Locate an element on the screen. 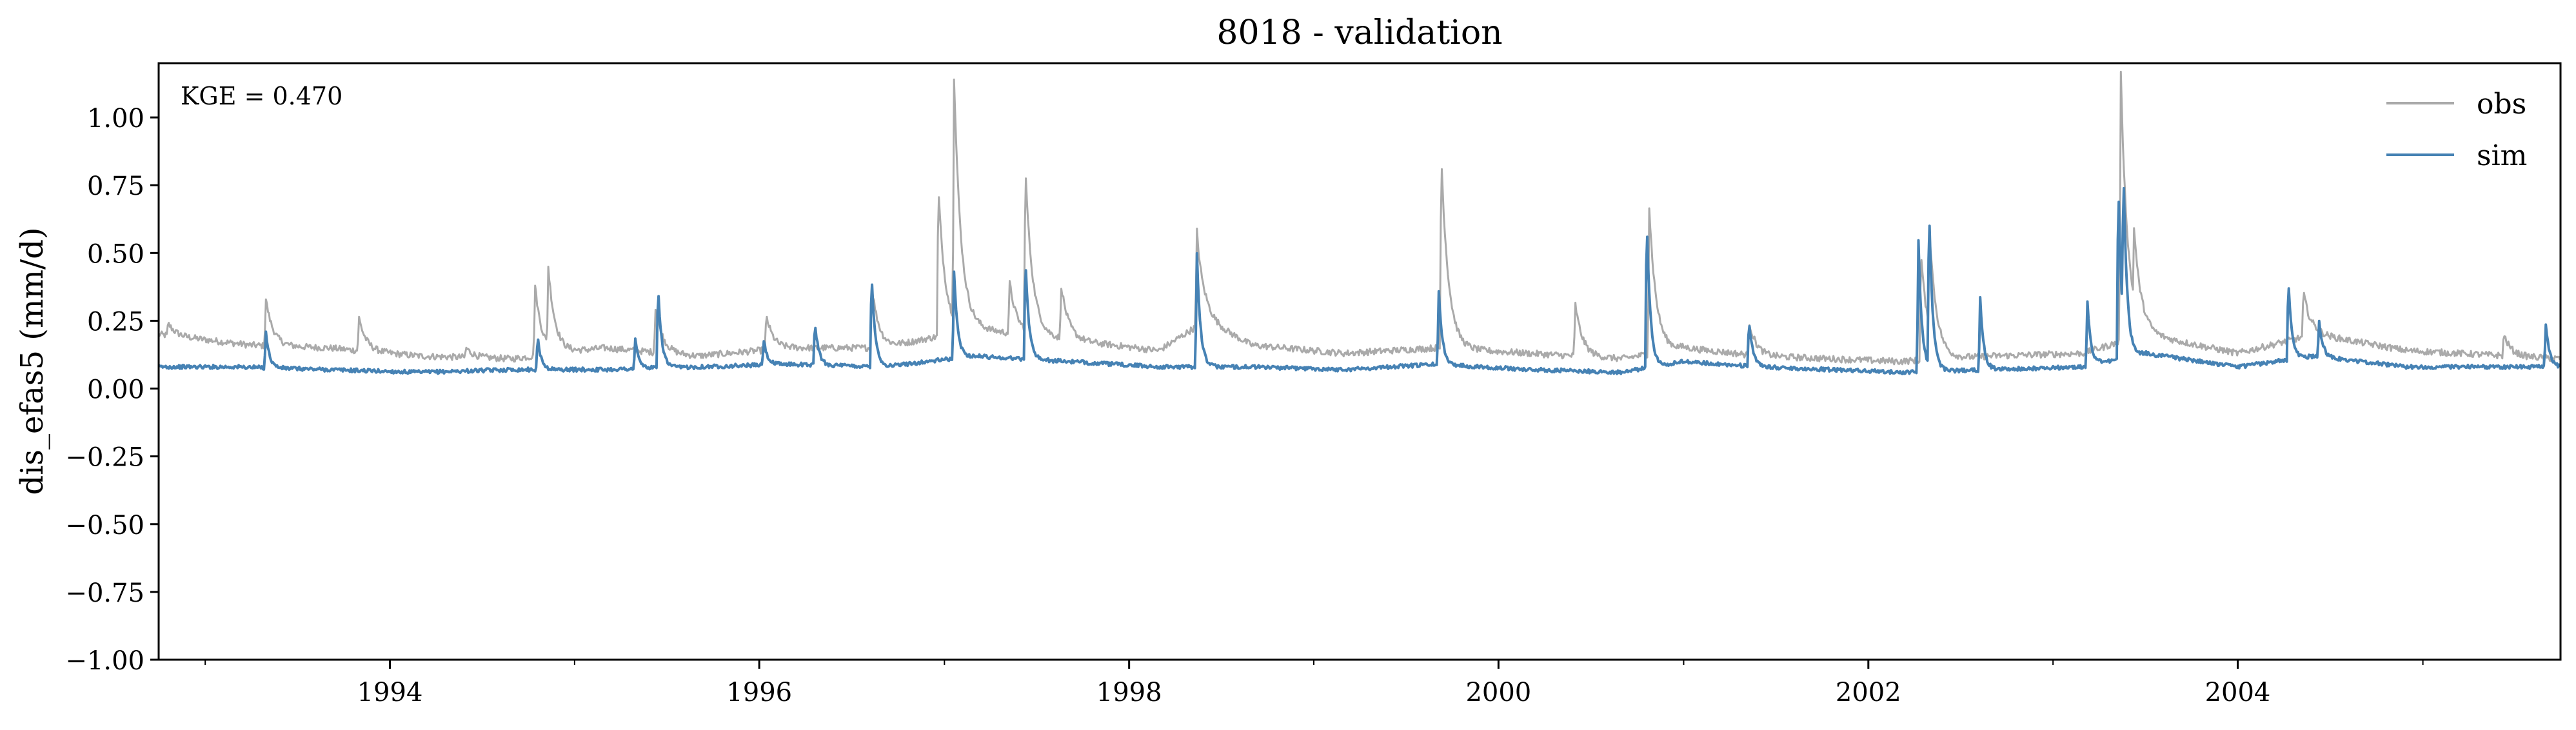 Image resolution: width=2576 pixels, height=730 pixels. y-tick-label: −0.75 is located at coordinates (104, 593).